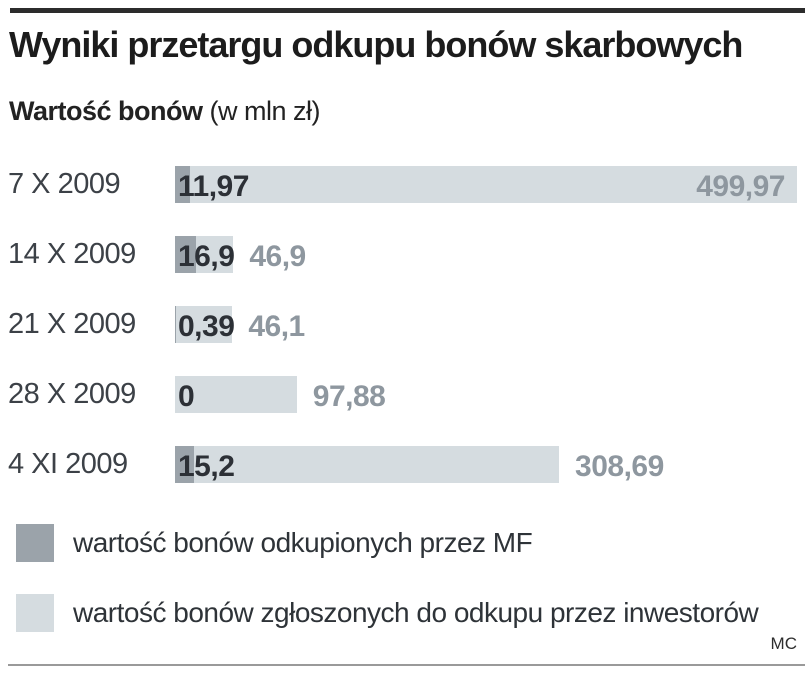 This screenshot has height=673, width=805. I want to click on chart-row: 14 X 2009 16,9 46,9, so click(402, 254).